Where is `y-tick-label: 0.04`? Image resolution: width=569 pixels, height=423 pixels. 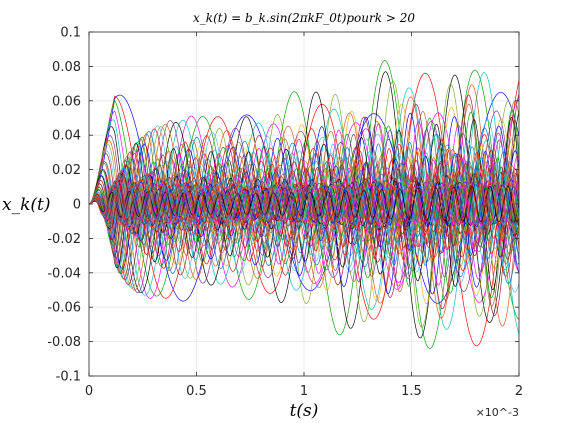
y-tick-label: 0.04 is located at coordinates (66, 136).